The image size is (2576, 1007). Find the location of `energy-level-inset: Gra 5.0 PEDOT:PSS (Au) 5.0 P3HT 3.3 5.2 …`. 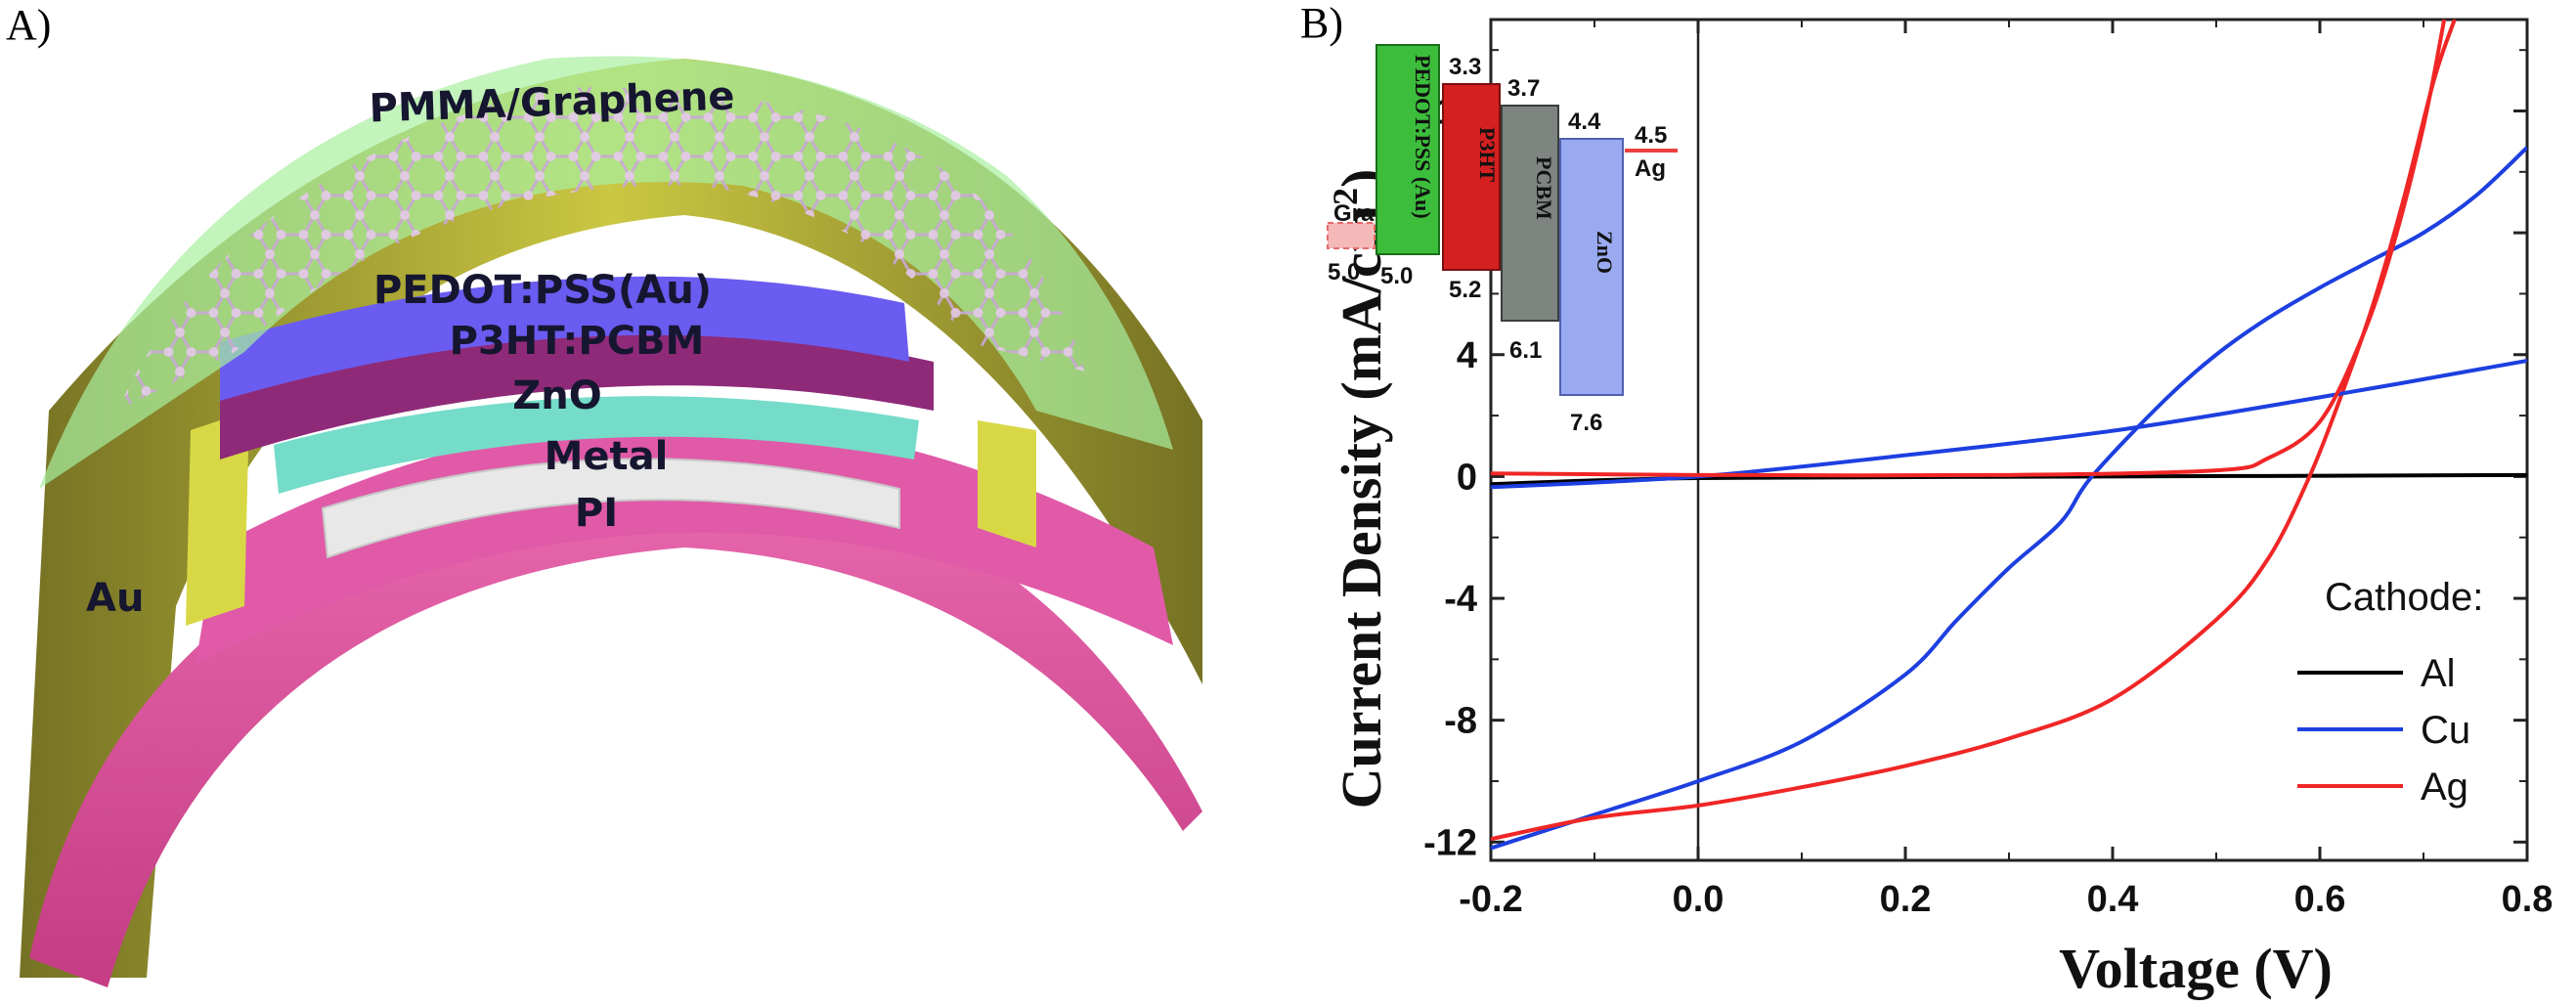

energy-level-inset: Gra 5.0 PEDOT:PSS (Au) 5.0 P3HT 3.3 5.2 … is located at coordinates (1502, 240).